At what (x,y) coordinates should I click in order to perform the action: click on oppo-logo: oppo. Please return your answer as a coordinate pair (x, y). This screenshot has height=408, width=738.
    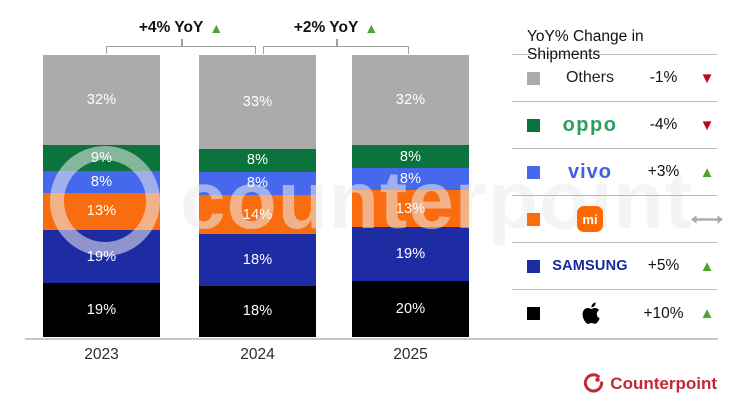
    Looking at the image, I should click on (590, 124).